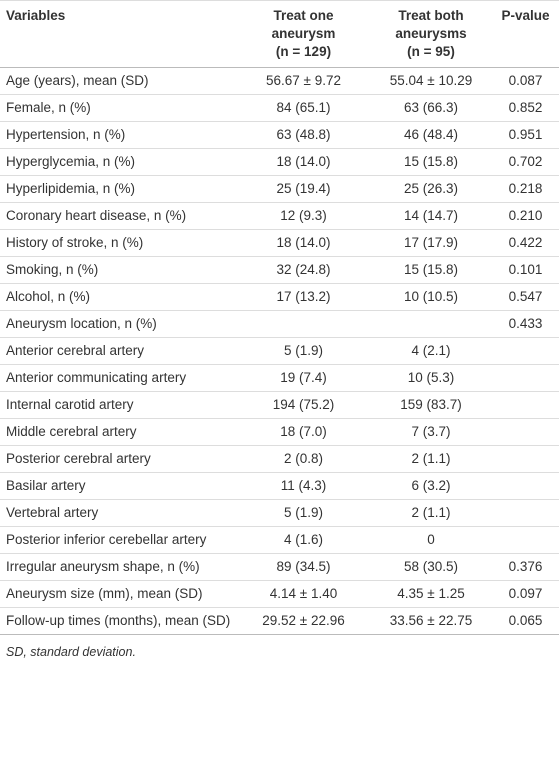 The height and width of the screenshot is (773, 559). I want to click on header-line: (n = 129), so click(303, 51).